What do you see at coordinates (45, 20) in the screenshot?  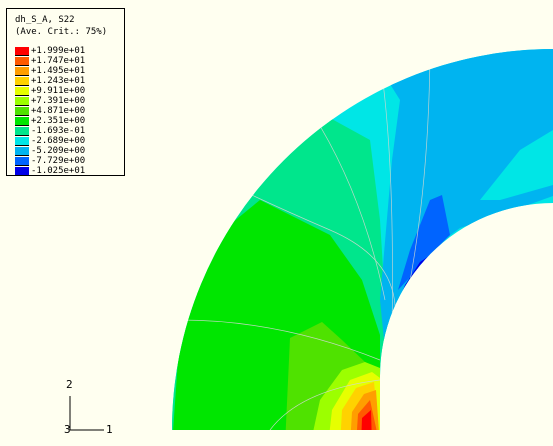 I see `legend-title: dh_S_A, S22` at bounding box center [45, 20].